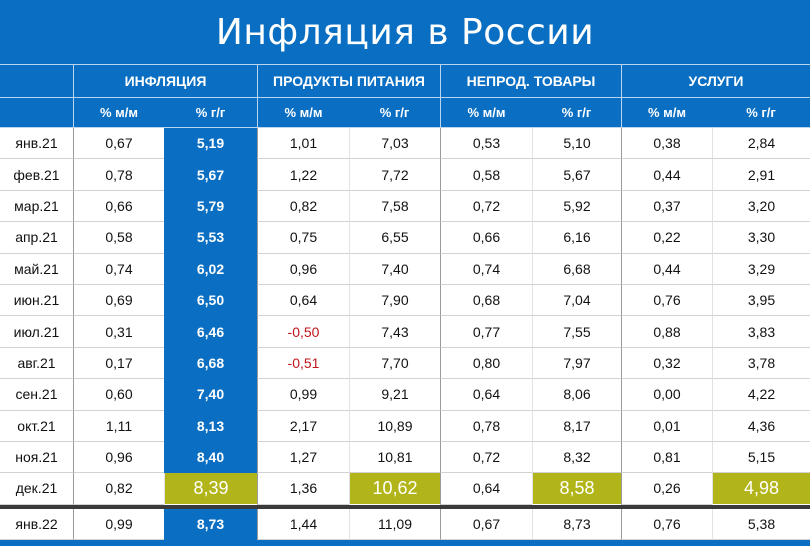 This screenshot has height=546, width=810. Describe the element at coordinates (761, 206) in the screenshot. I see `table-cell: 3,20` at that location.